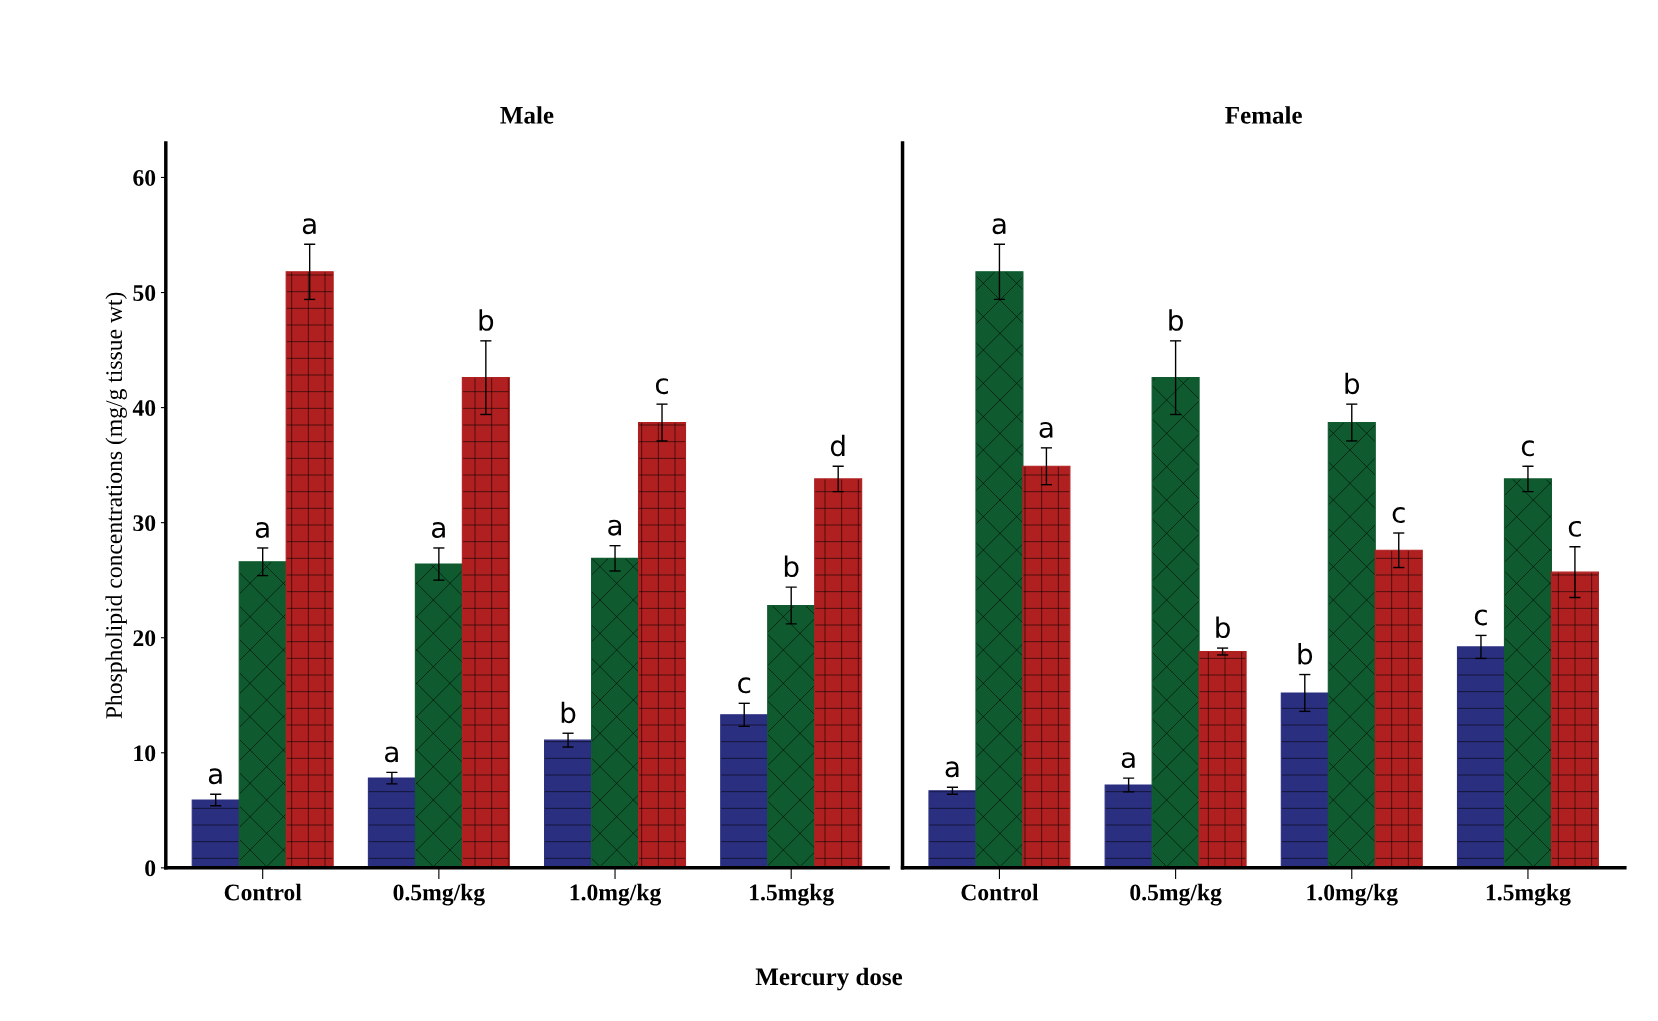 The height and width of the screenshot is (1021, 1658). Describe the element at coordinates (144, 408) in the screenshot. I see `y-tick-label: 40` at that location.